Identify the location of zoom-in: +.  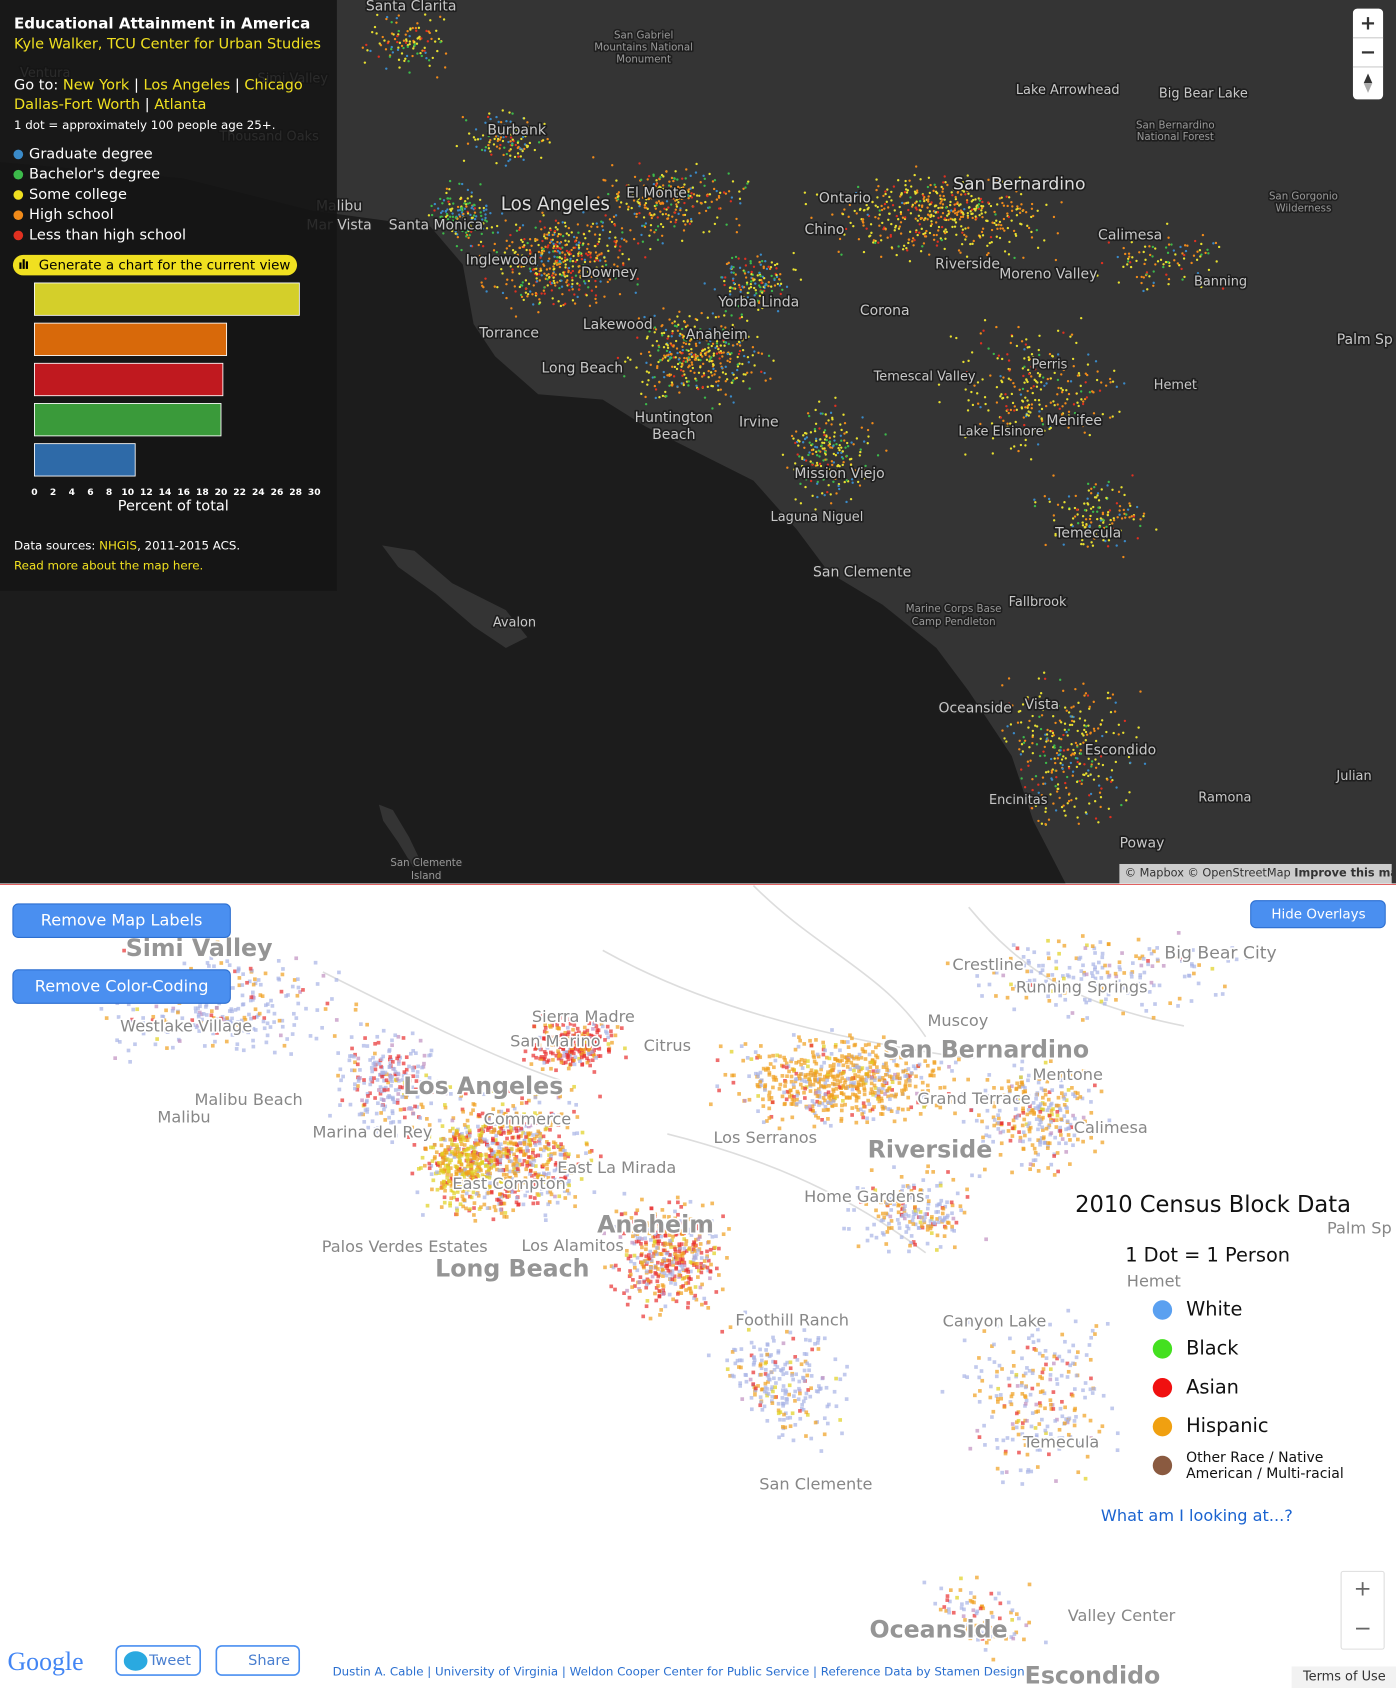
(1368, 22).